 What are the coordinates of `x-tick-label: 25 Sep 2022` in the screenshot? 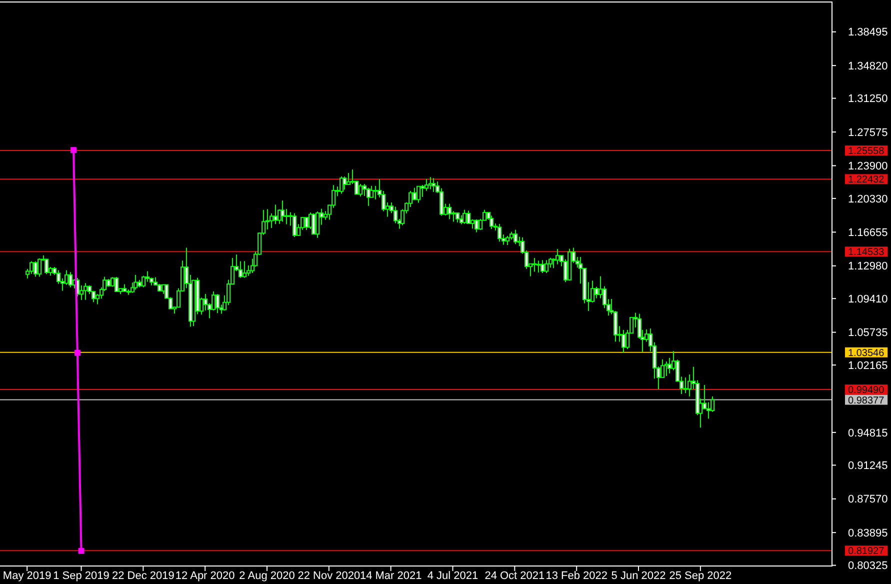 It's located at (700, 576).